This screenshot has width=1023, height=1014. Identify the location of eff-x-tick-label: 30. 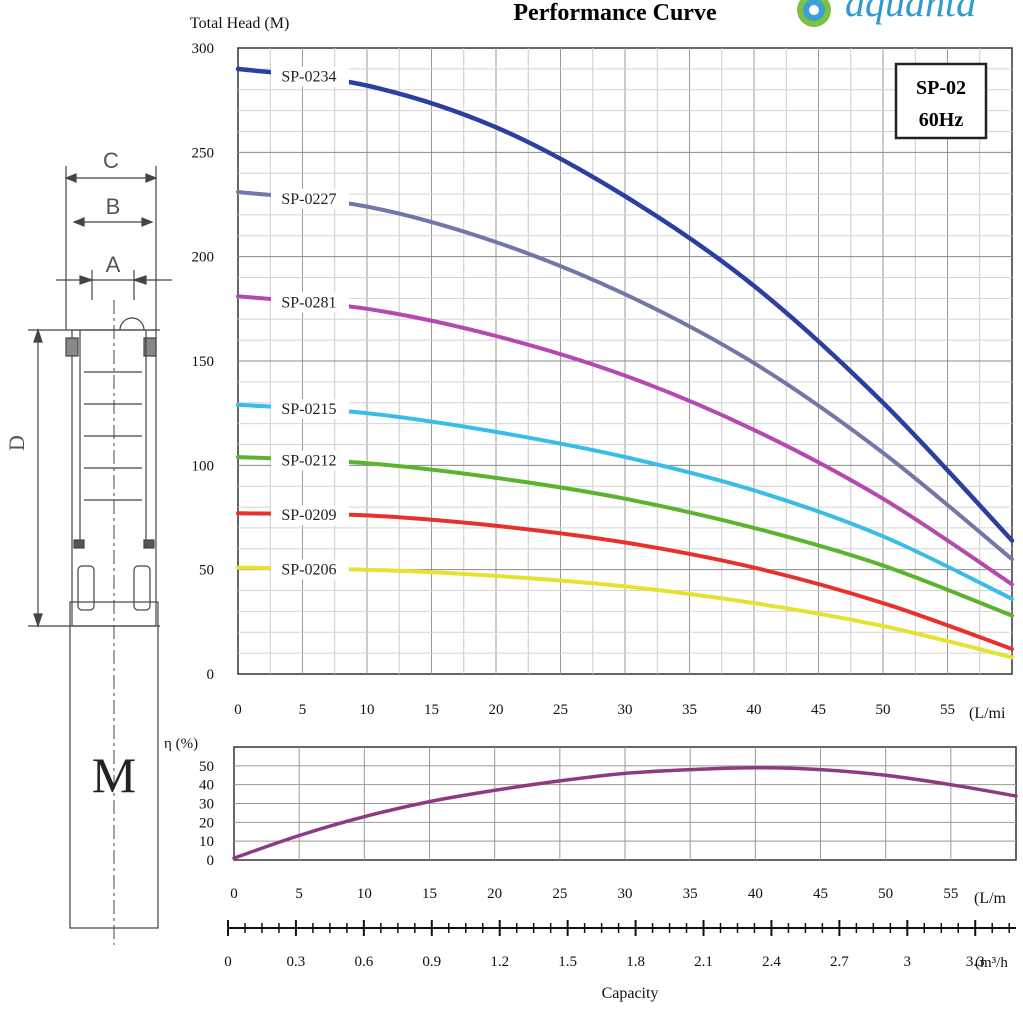
(625, 894).